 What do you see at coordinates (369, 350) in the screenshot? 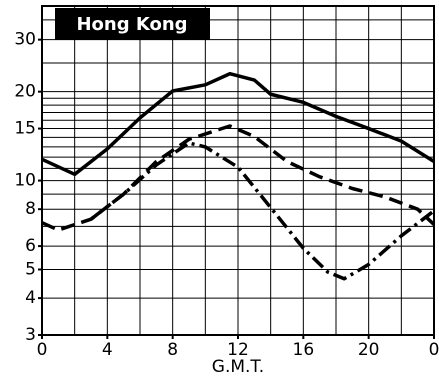
I see `x-tick-label: 20` at bounding box center [369, 350].